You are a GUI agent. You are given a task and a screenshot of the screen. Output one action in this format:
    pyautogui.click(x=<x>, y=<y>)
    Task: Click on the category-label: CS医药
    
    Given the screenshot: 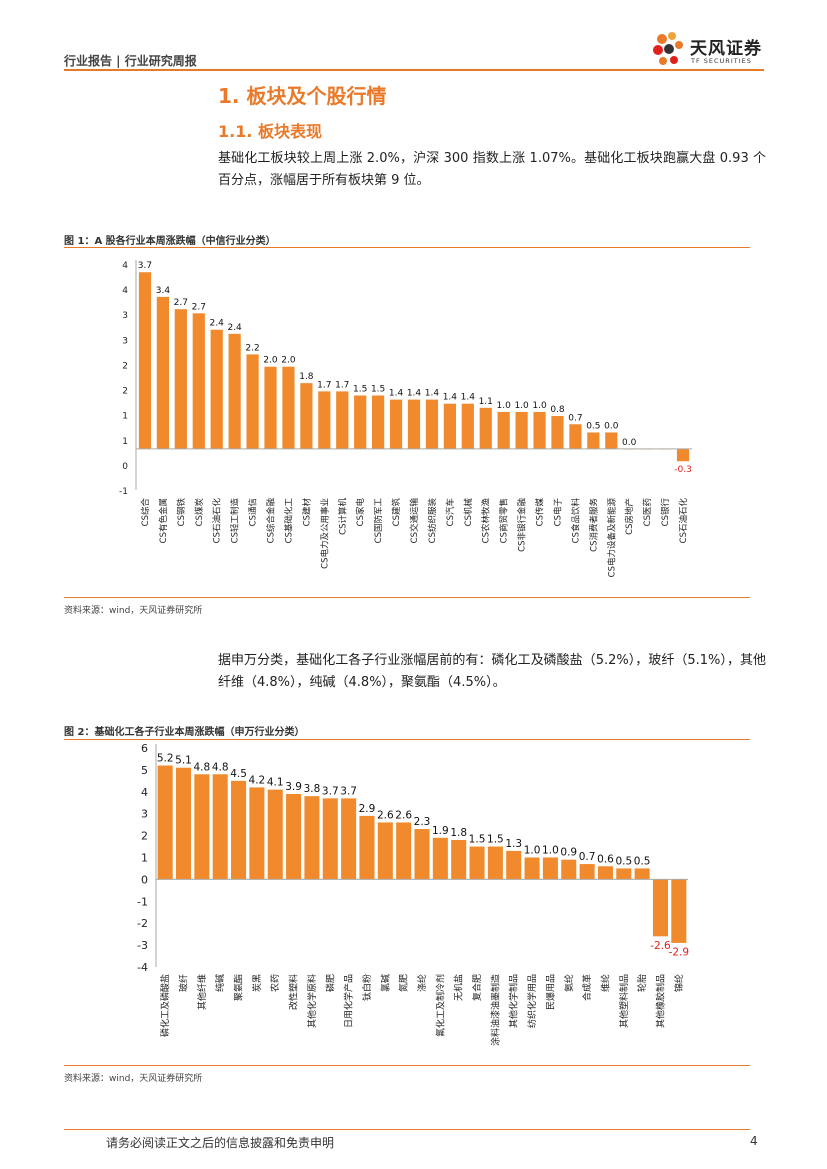 What is the action you would take?
    pyautogui.click(x=647, y=512)
    